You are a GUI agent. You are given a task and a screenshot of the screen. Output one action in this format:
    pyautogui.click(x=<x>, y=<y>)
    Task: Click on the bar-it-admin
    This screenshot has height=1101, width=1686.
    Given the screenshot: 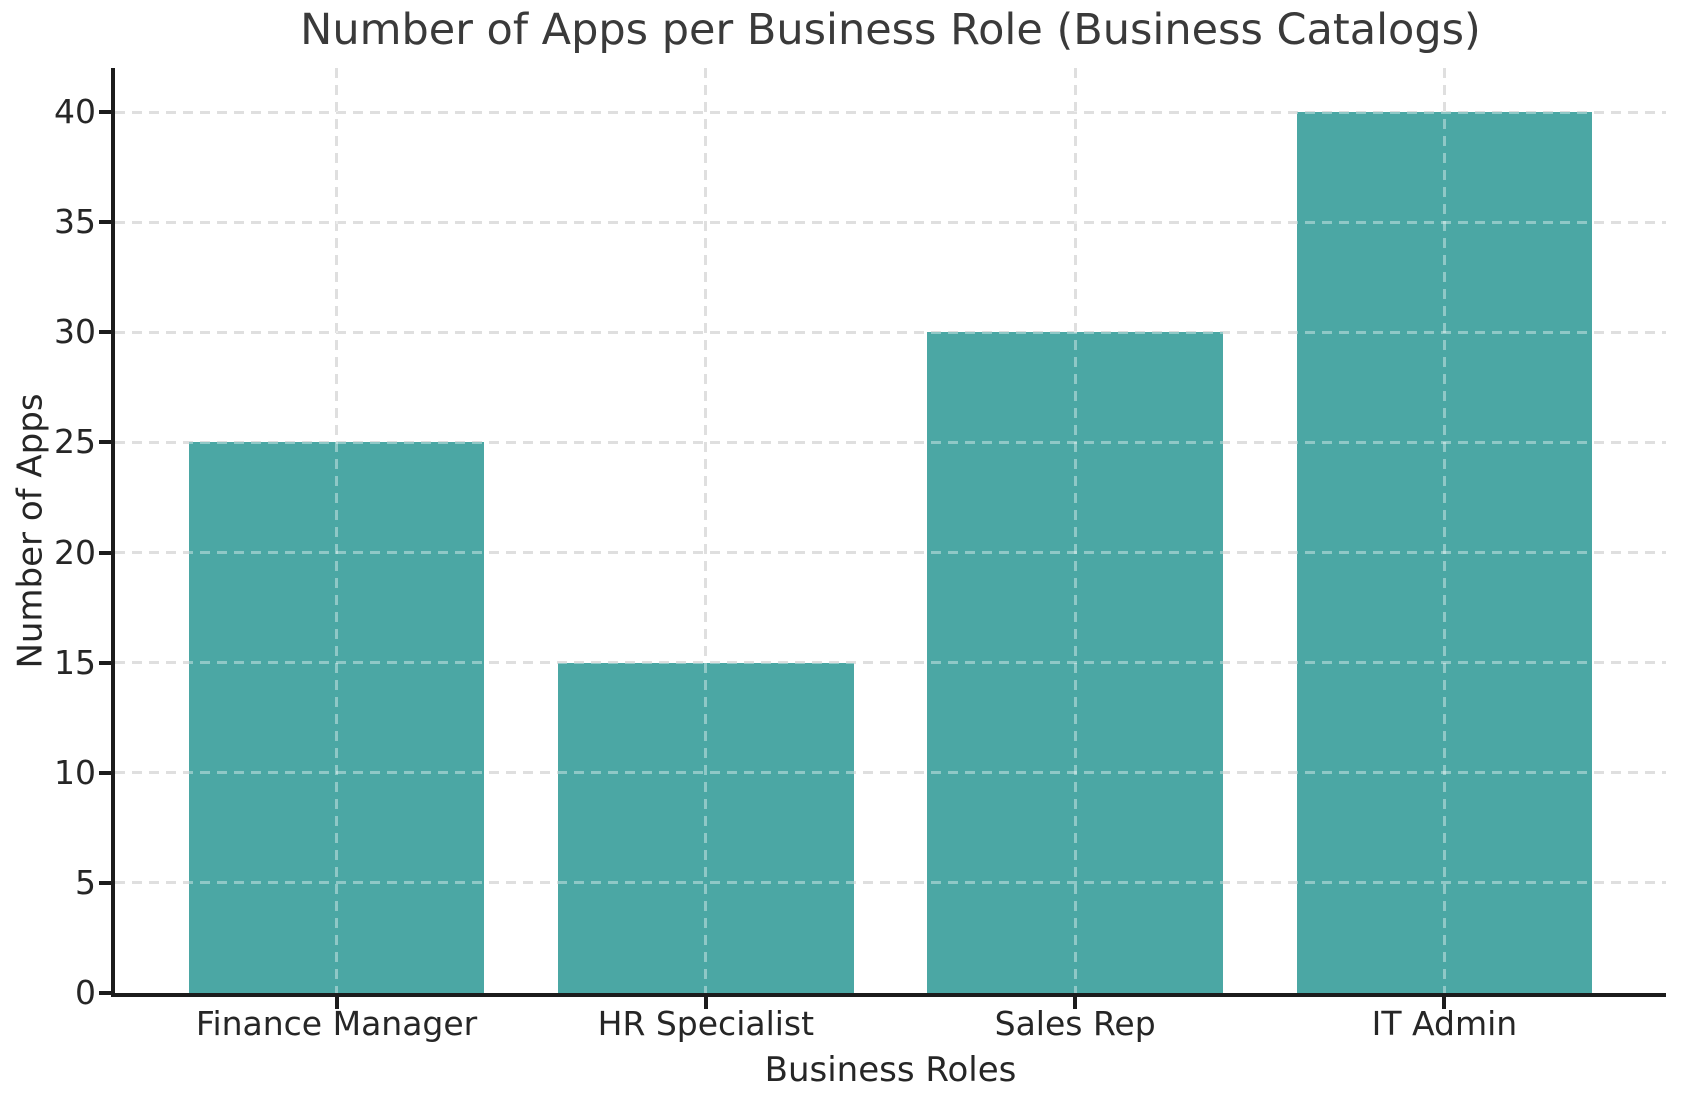 What is the action you would take?
    pyautogui.click(x=1444, y=552)
    